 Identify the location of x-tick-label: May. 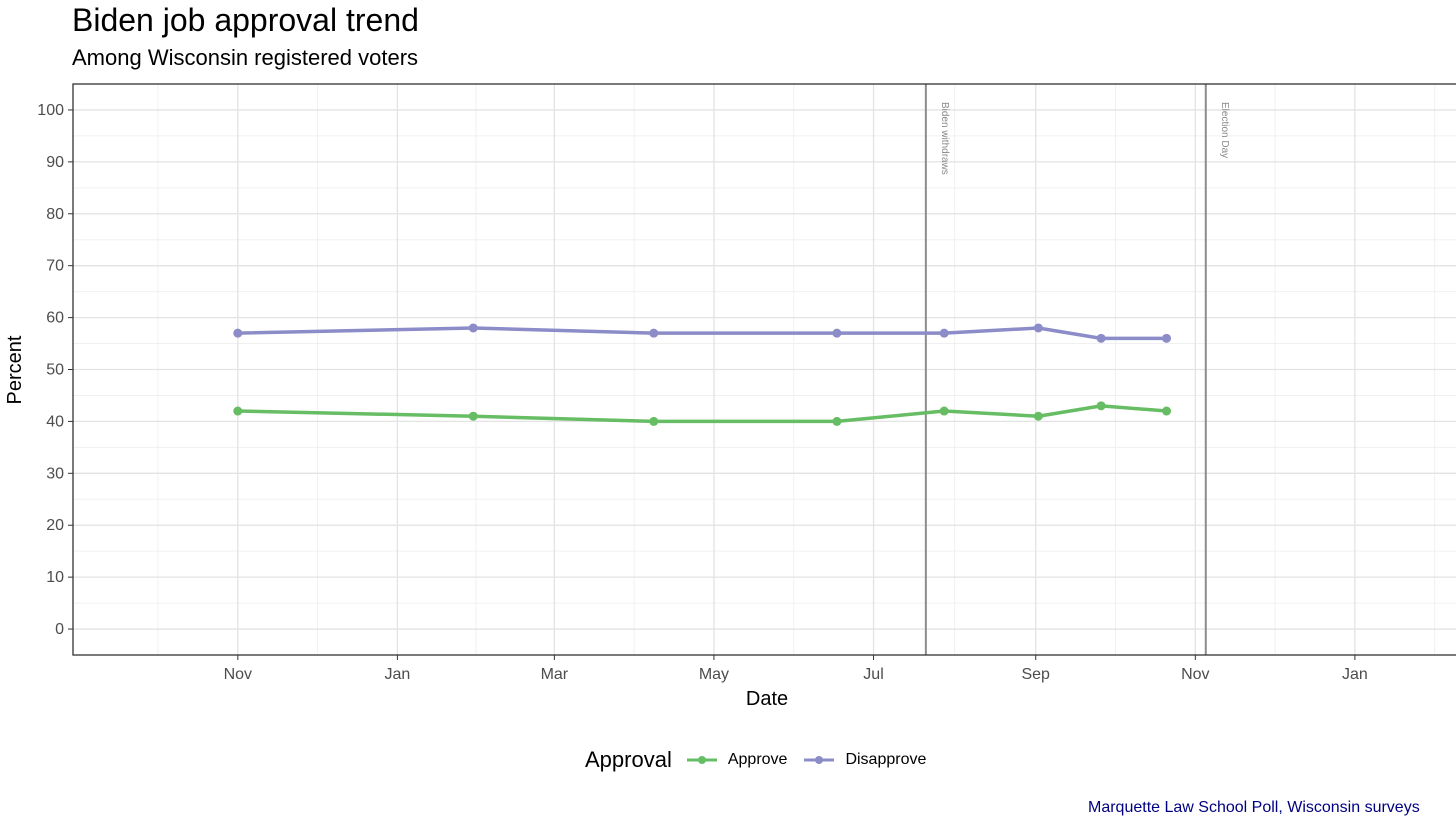
(714, 674).